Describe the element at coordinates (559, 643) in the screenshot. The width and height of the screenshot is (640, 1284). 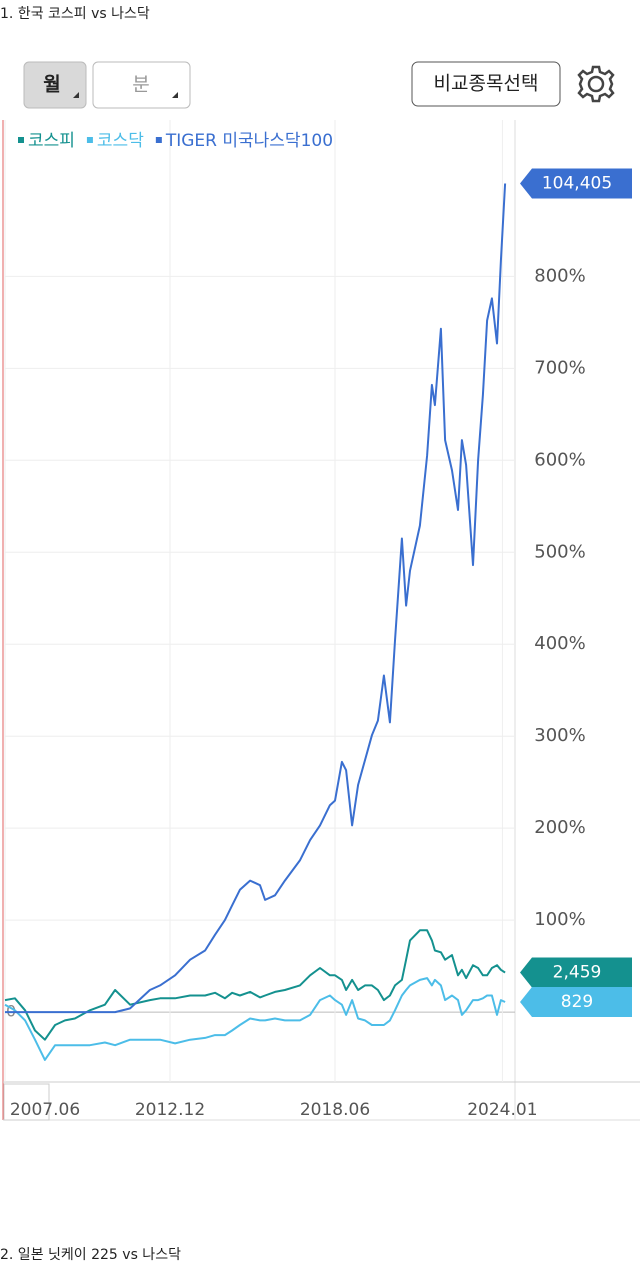
I see `y-tick-label: 400%` at that location.